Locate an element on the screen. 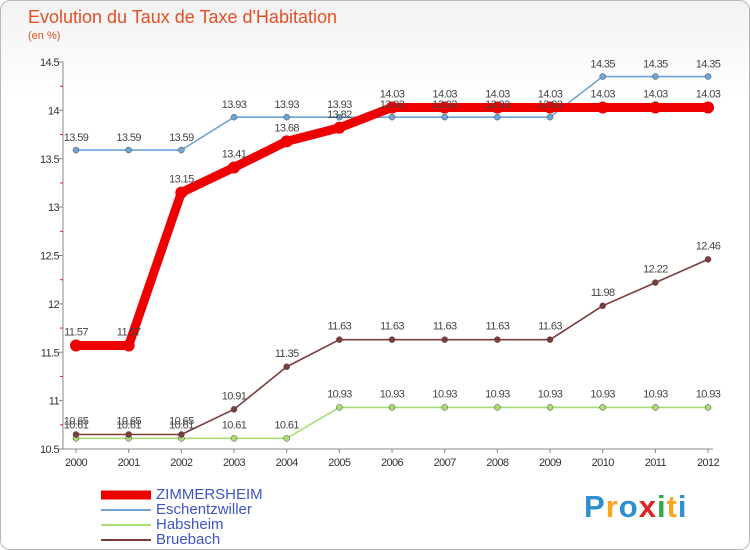 The width and height of the screenshot is (750, 550). data-label: 13.15 is located at coordinates (181, 180).